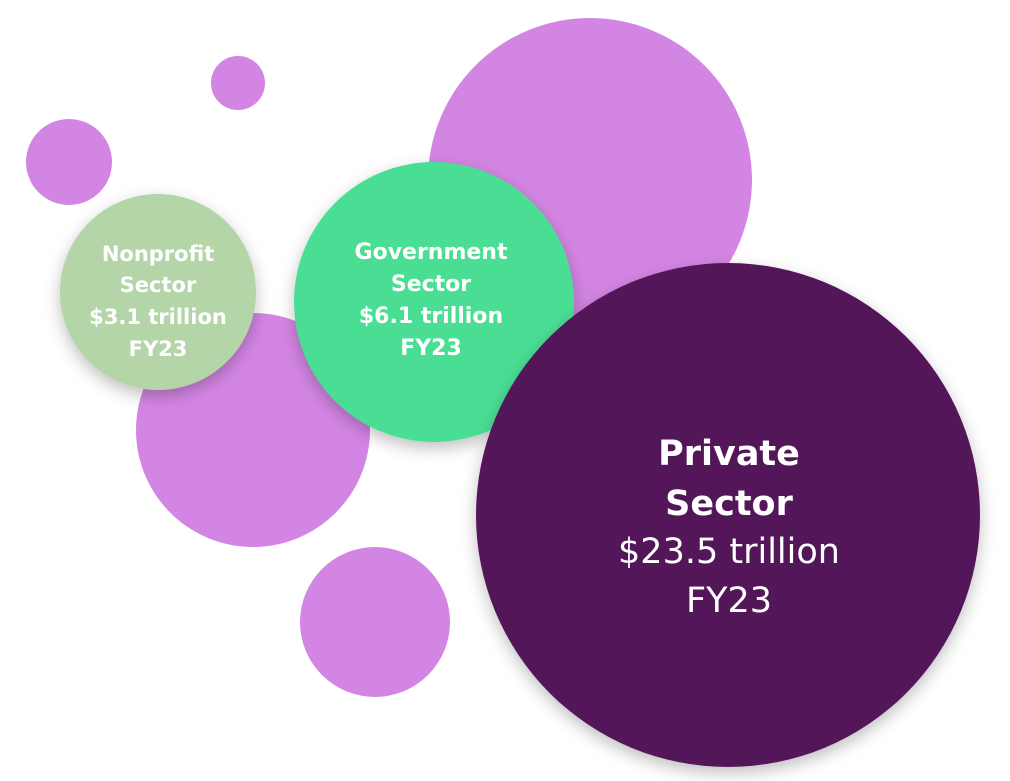 The image size is (1010, 781). I want to click on node-value: $6.1 trillion, so click(431, 316).